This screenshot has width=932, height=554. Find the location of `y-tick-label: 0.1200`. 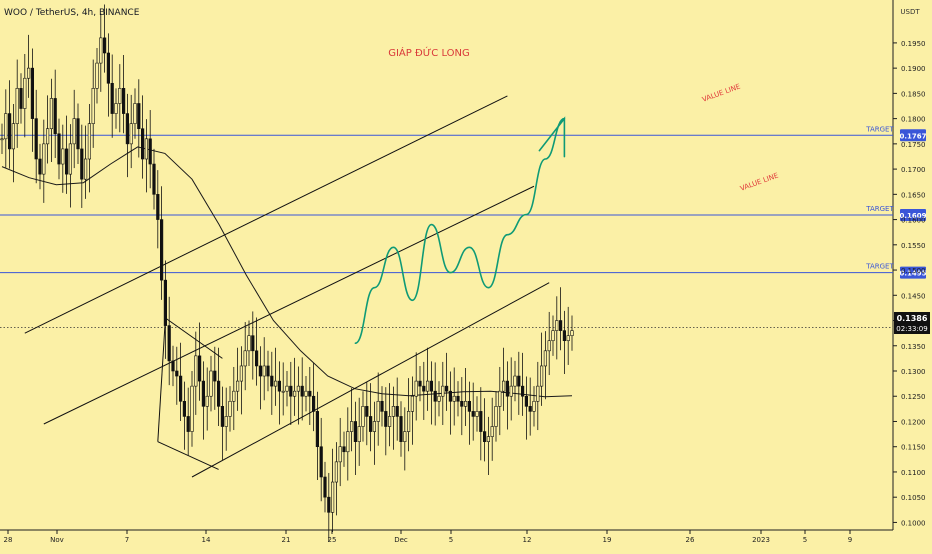

y-tick-label: 0.1200 is located at coordinates (913, 422).